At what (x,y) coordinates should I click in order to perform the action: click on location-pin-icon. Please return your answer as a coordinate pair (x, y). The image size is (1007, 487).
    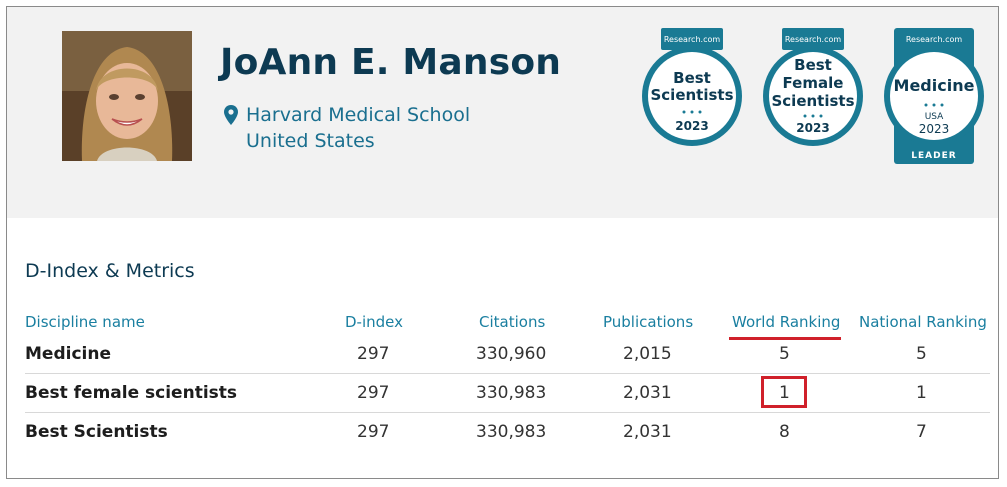
    Looking at the image, I should click on (231, 118).